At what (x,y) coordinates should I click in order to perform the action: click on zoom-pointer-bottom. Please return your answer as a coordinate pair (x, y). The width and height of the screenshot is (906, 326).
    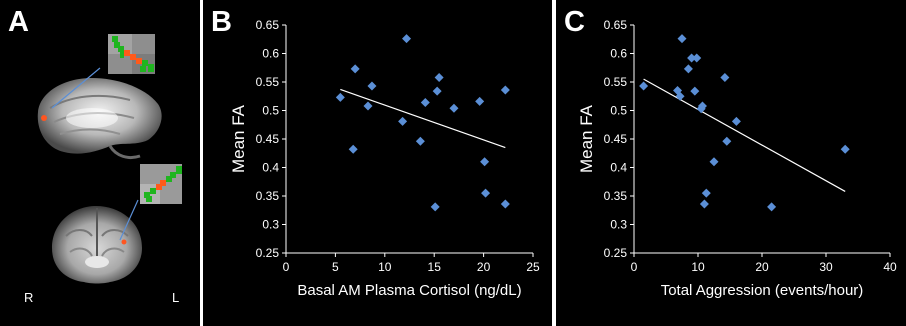
    Looking at the image, I should click on (129, 220).